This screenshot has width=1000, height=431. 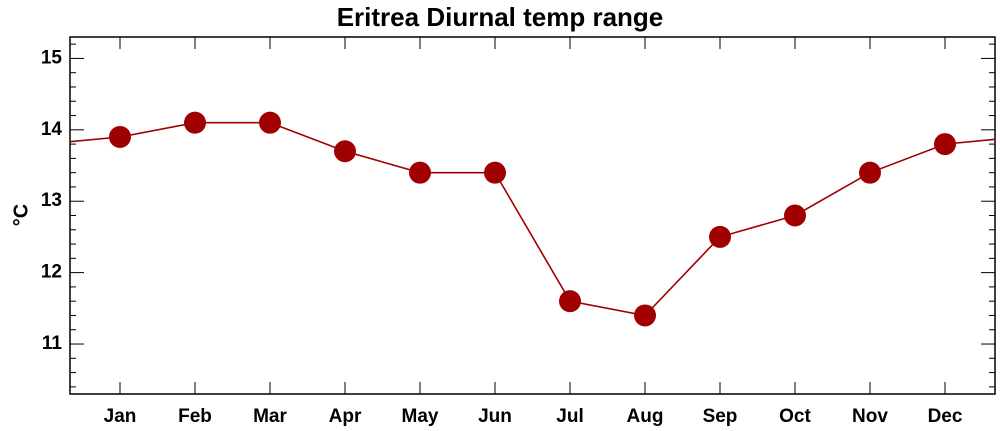 I want to click on y-tick-labels: 11 12 13 14 15, so click(x=52, y=200).